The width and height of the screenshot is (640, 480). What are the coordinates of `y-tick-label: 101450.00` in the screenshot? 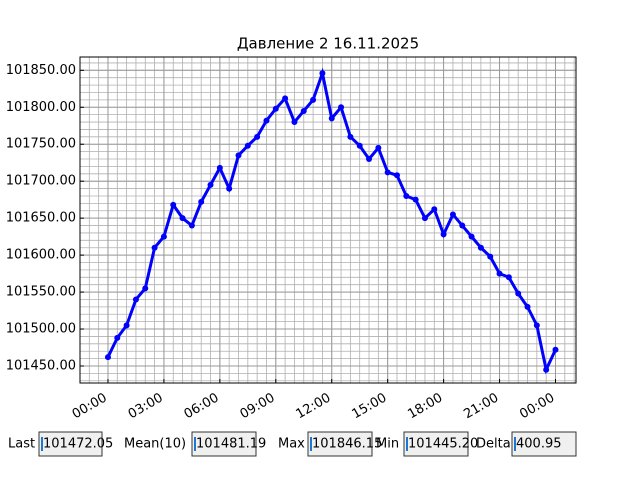 It's located at (41, 365).